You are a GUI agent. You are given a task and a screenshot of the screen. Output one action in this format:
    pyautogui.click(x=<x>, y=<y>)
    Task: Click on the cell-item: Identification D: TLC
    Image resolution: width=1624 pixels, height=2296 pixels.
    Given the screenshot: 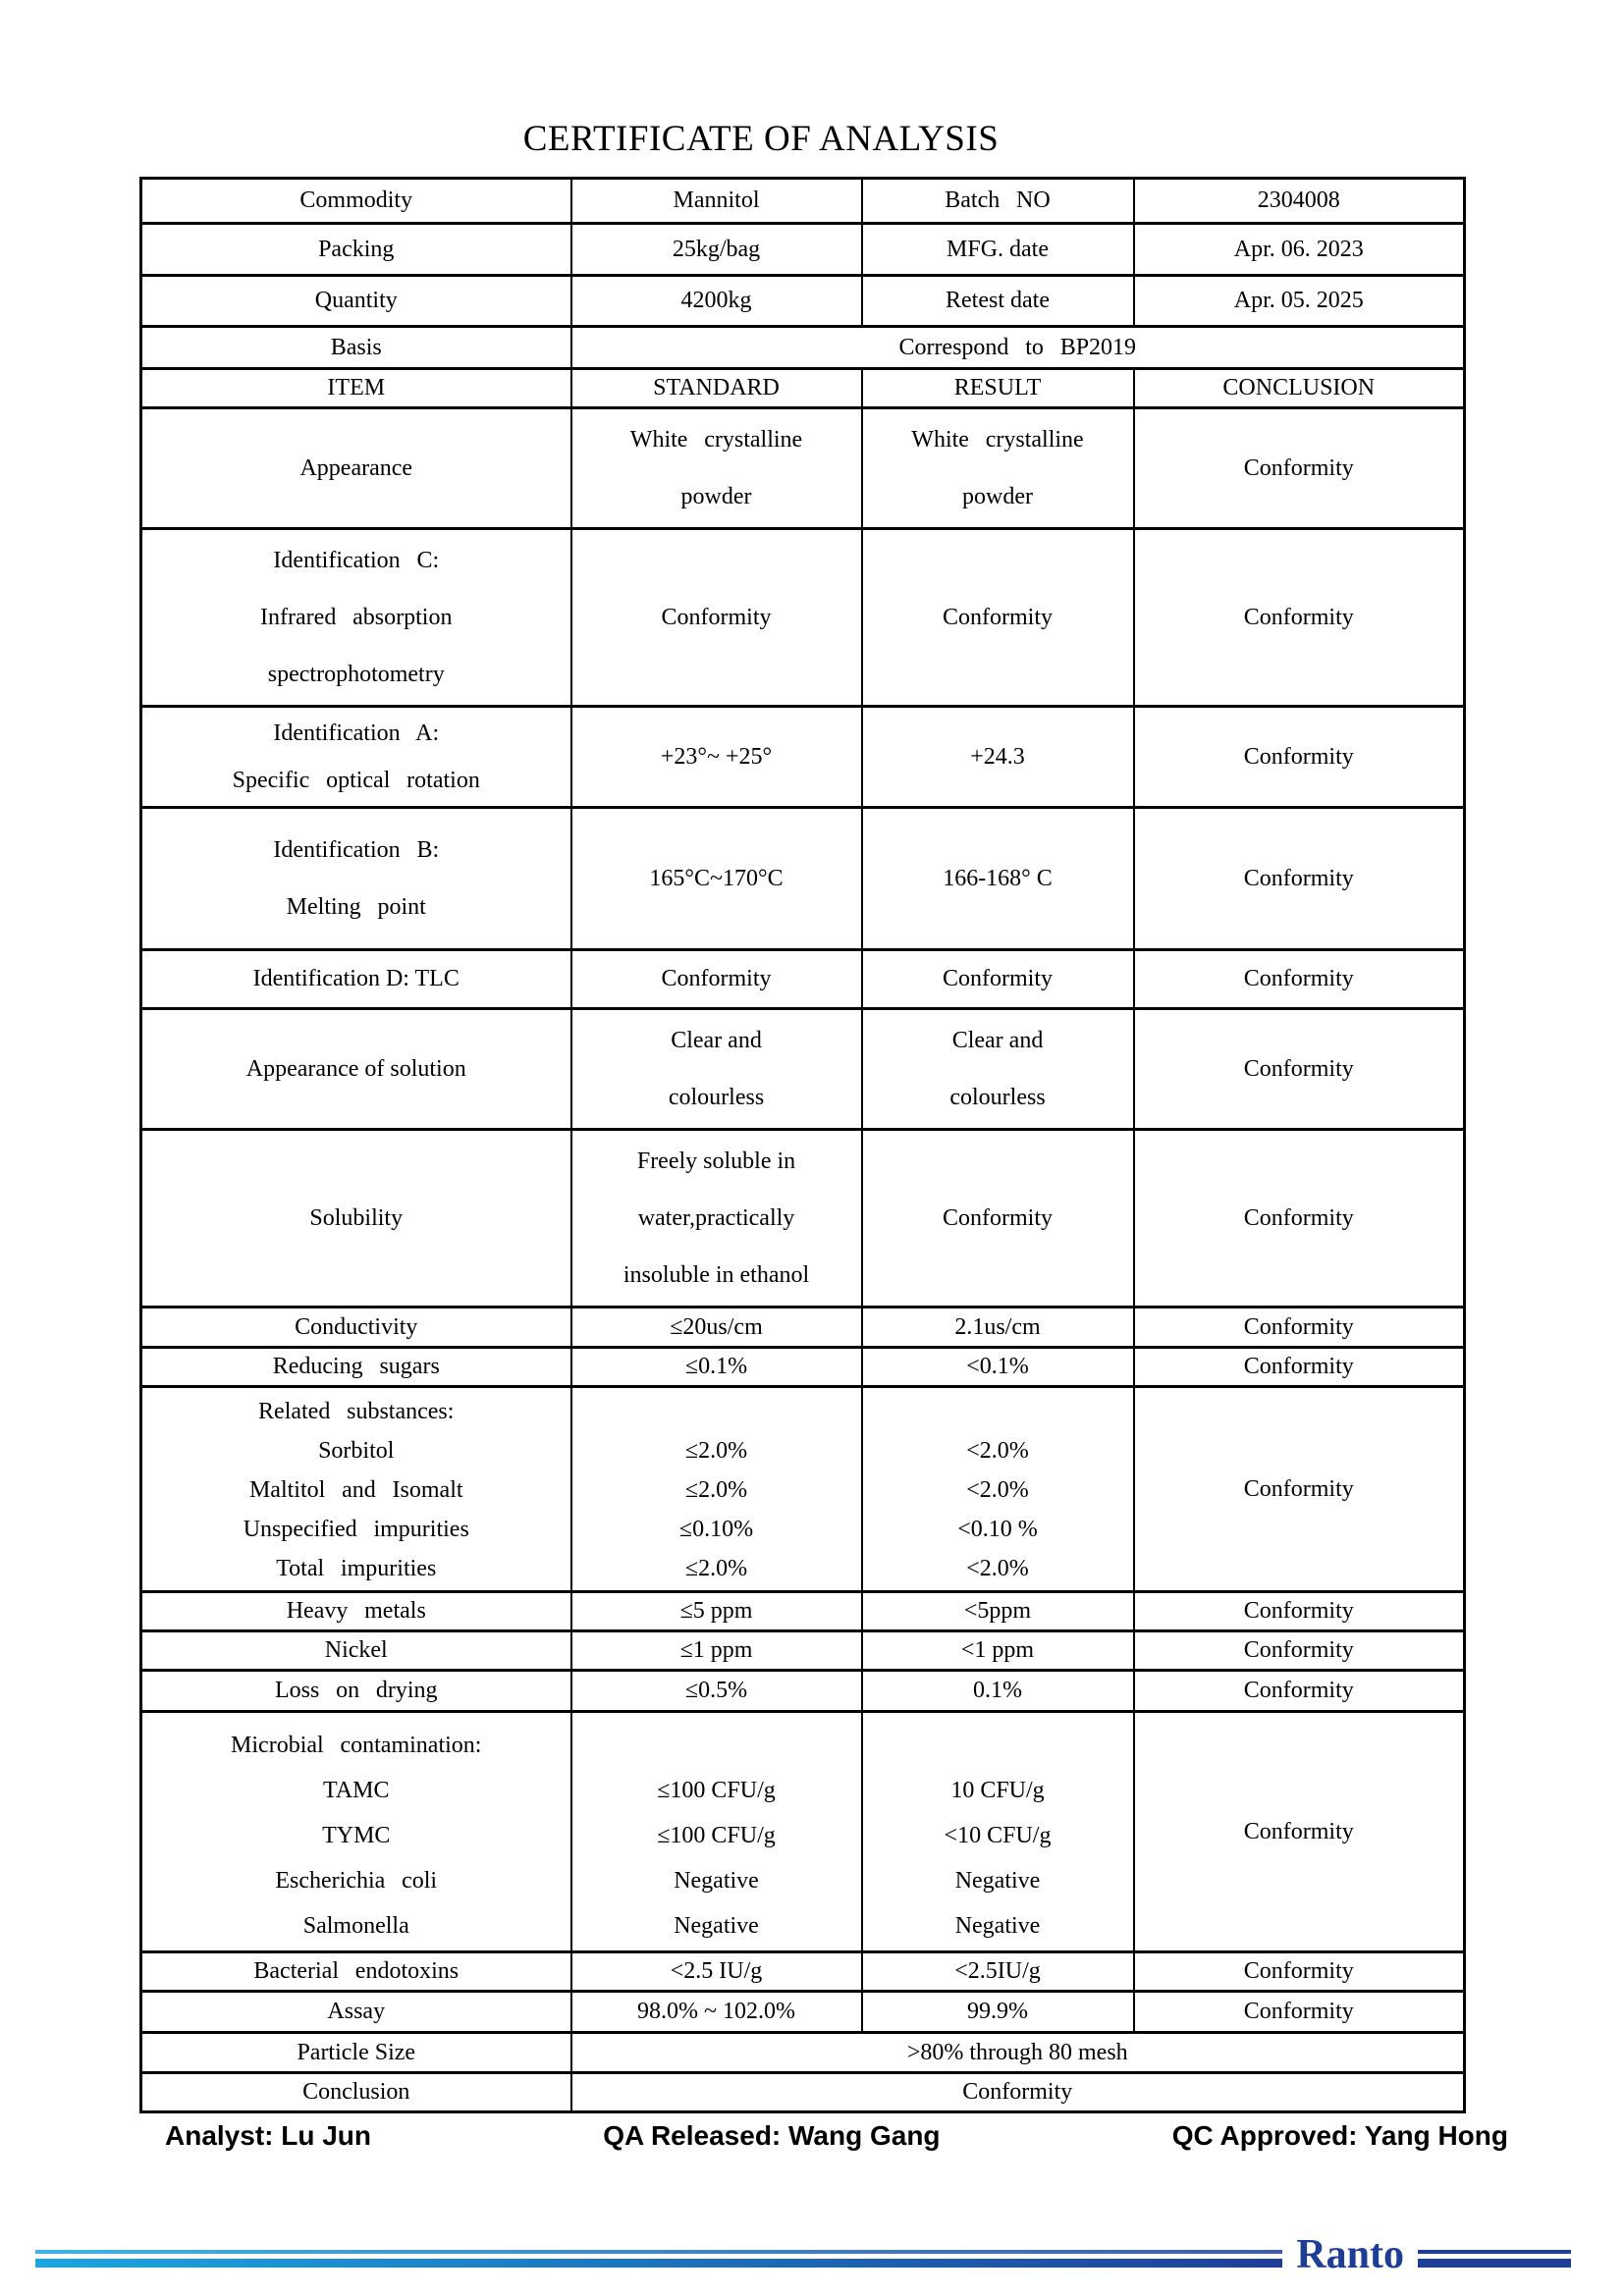 What is the action you would take?
    pyautogui.click(x=355, y=979)
    